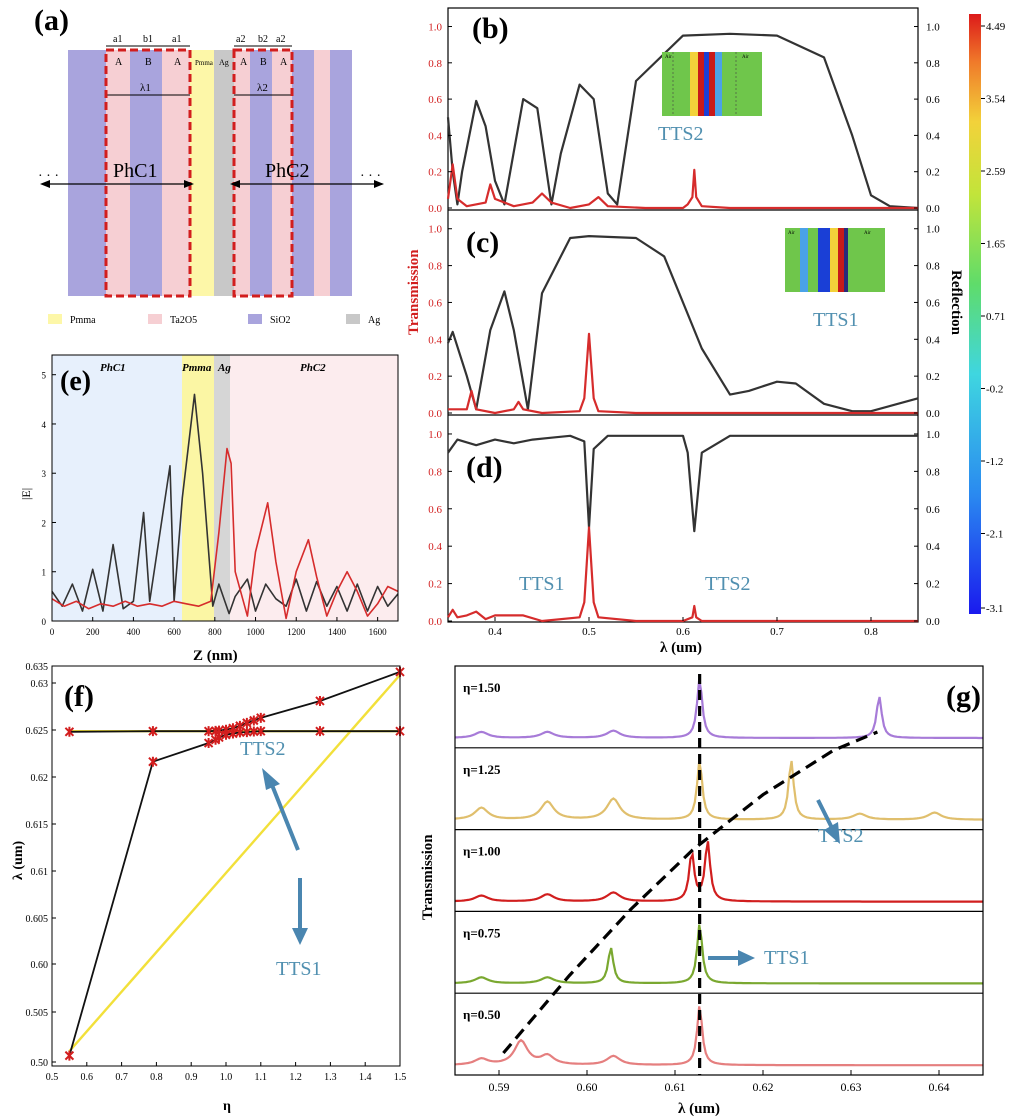  I want to click on region-label-pmma: Pmma, so click(197, 368).